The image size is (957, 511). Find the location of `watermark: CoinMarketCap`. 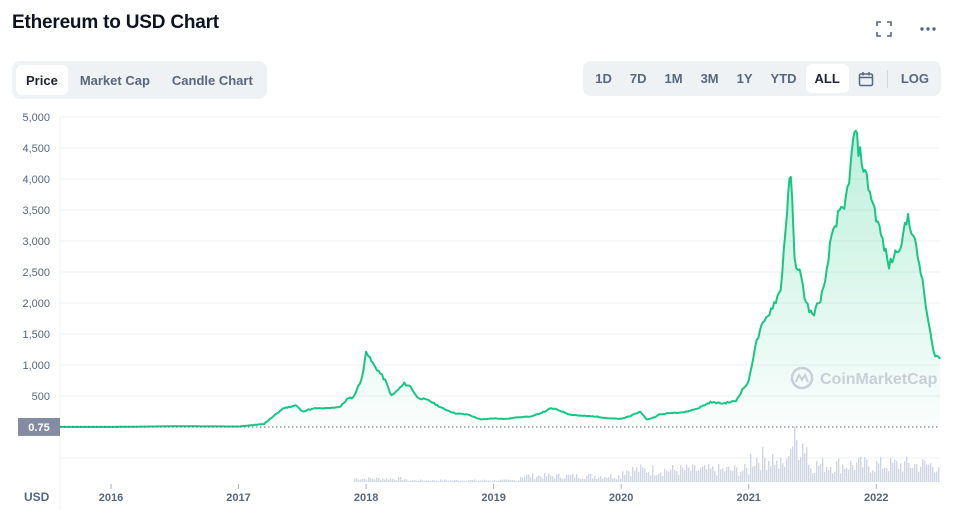

watermark: CoinMarketCap is located at coordinates (864, 378).